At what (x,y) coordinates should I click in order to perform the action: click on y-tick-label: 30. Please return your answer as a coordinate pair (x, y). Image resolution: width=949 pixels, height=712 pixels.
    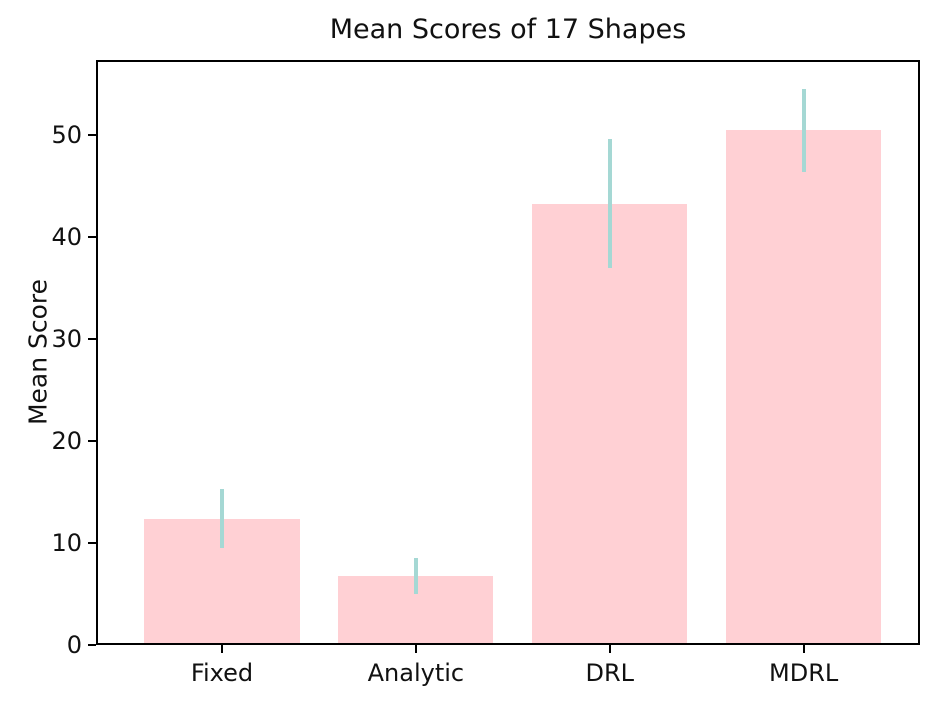
    Looking at the image, I should click on (66, 339).